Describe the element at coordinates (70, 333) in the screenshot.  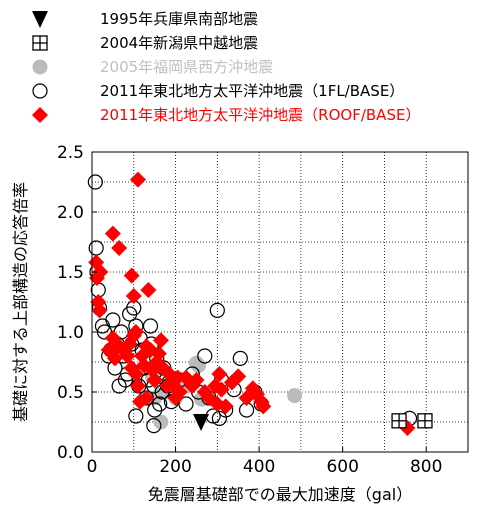
I see `y-tick-label: 1.0` at that location.